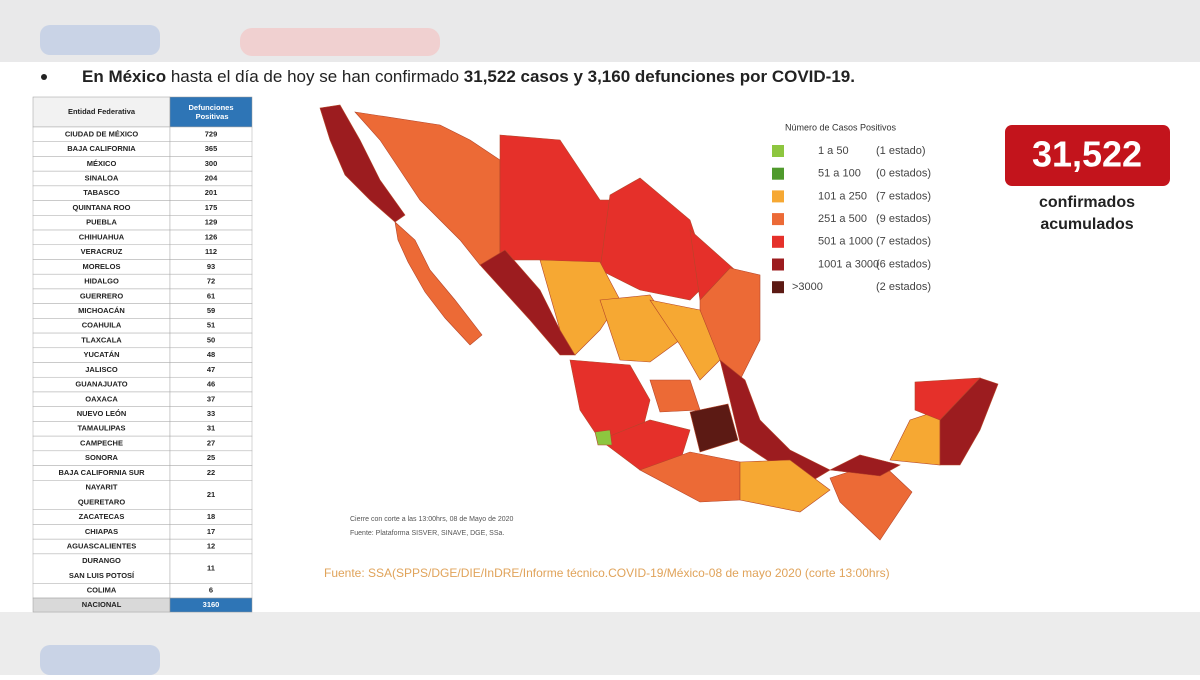  What do you see at coordinates (842, 196) in the screenshot?
I see `legend-range: 101 a 250` at bounding box center [842, 196].